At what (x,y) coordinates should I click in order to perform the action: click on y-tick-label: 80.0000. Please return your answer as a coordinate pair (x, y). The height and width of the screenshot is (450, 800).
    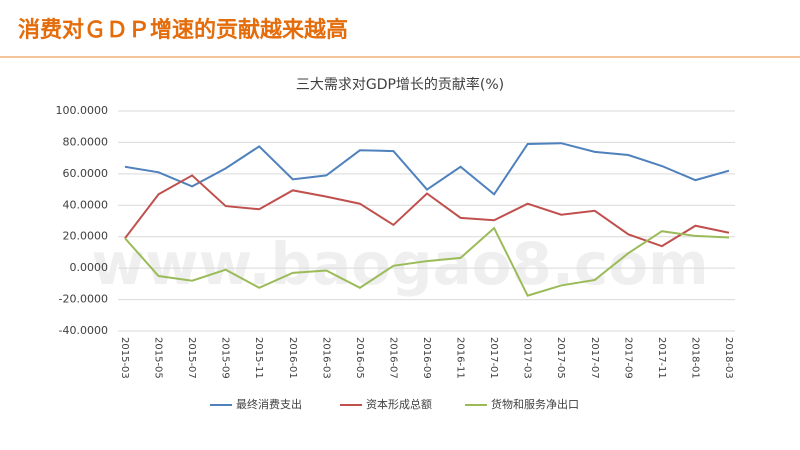
    Looking at the image, I should click on (86, 141).